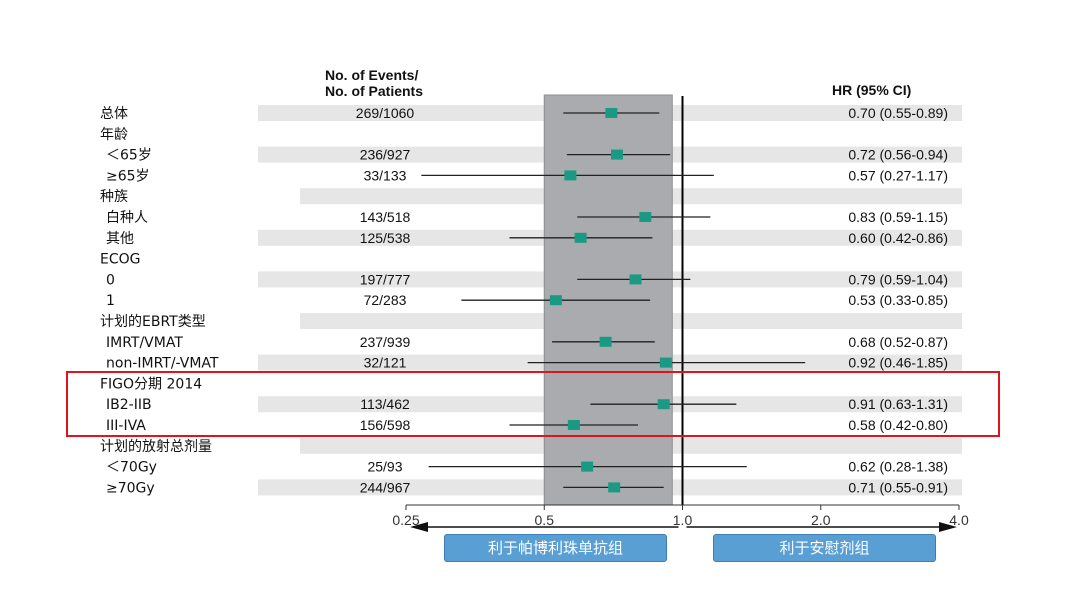 Image resolution: width=1080 pixels, height=608 pixels. What do you see at coordinates (824, 548) in the screenshot?
I see `favors-placebo-label: 利于安慰剂组` at bounding box center [824, 548].